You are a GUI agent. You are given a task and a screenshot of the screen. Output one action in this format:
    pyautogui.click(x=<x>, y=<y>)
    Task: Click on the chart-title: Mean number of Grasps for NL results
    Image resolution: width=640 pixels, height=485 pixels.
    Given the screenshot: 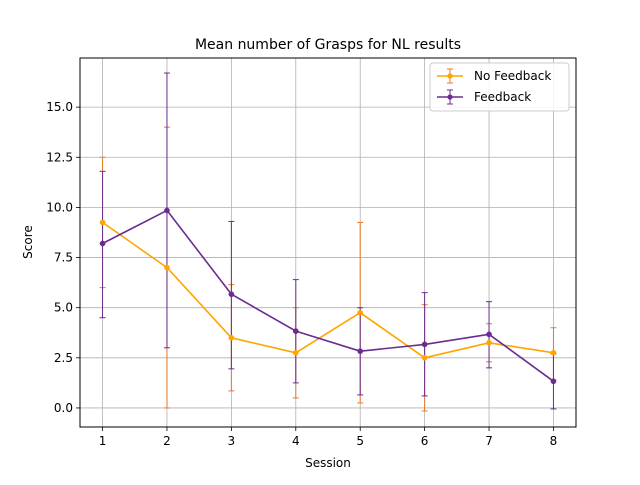 What is the action you would take?
    pyautogui.click(x=328, y=45)
    